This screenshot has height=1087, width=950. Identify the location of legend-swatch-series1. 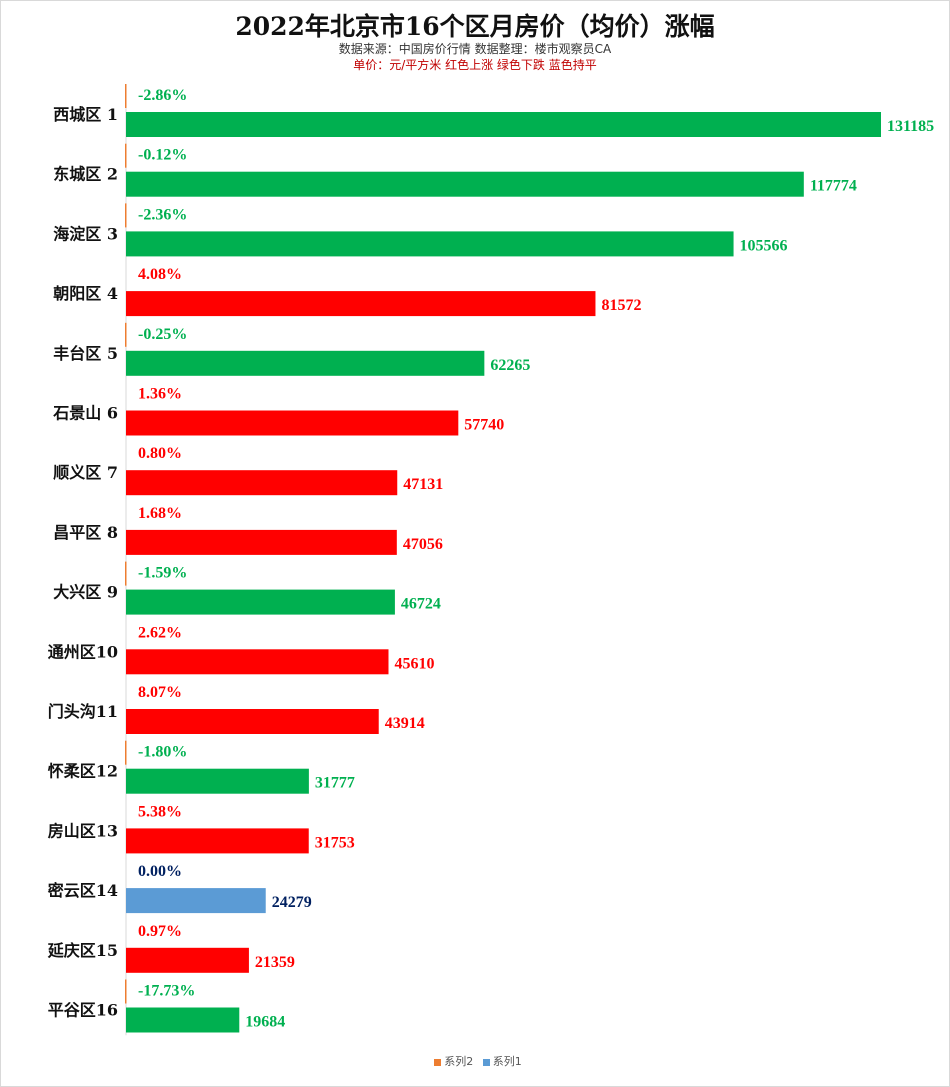
(486, 1062).